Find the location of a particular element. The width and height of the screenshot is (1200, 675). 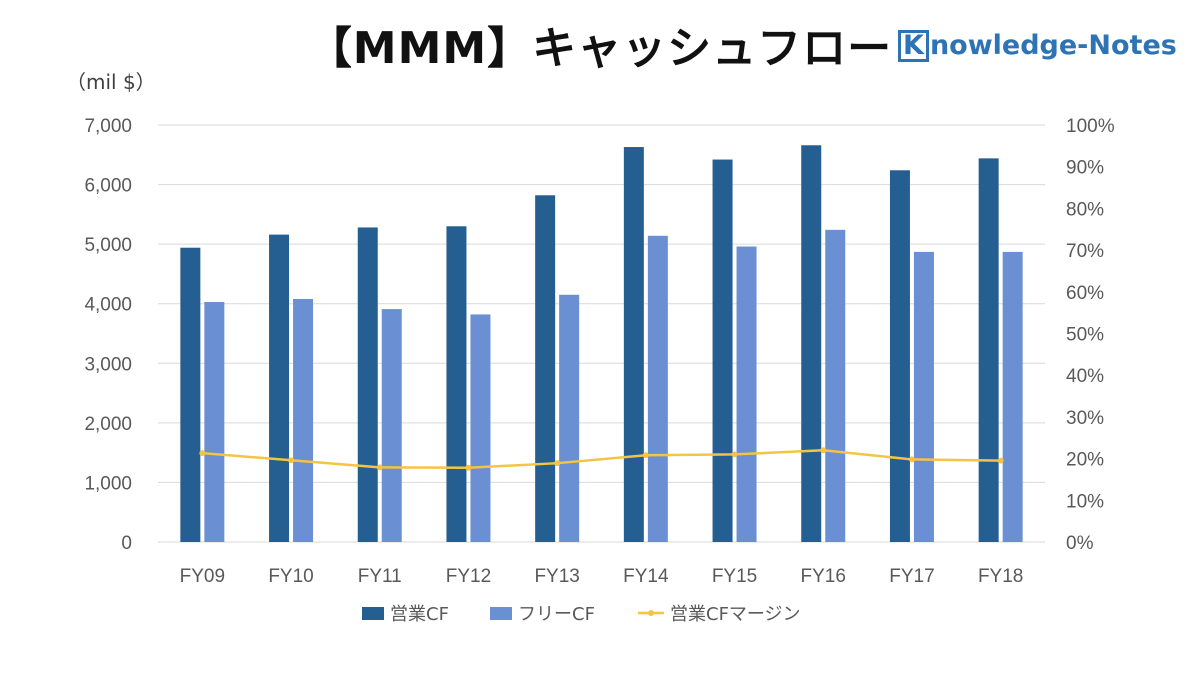

y-tick-label: 3,000 is located at coordinates (108, 364).